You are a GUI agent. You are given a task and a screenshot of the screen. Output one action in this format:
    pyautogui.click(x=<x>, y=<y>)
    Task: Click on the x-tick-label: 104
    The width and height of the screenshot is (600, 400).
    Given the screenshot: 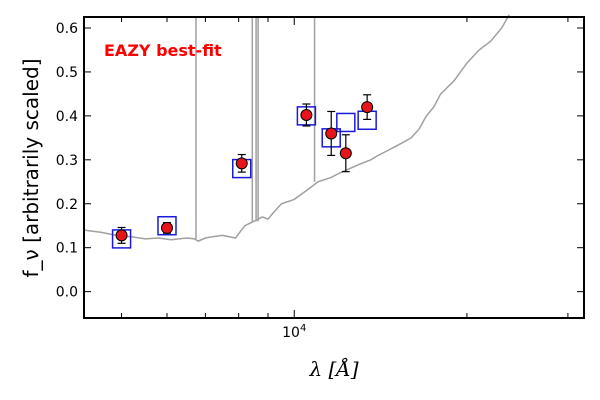 What is the action you would take?
    pyautogui.click(x=294, y=332)
    